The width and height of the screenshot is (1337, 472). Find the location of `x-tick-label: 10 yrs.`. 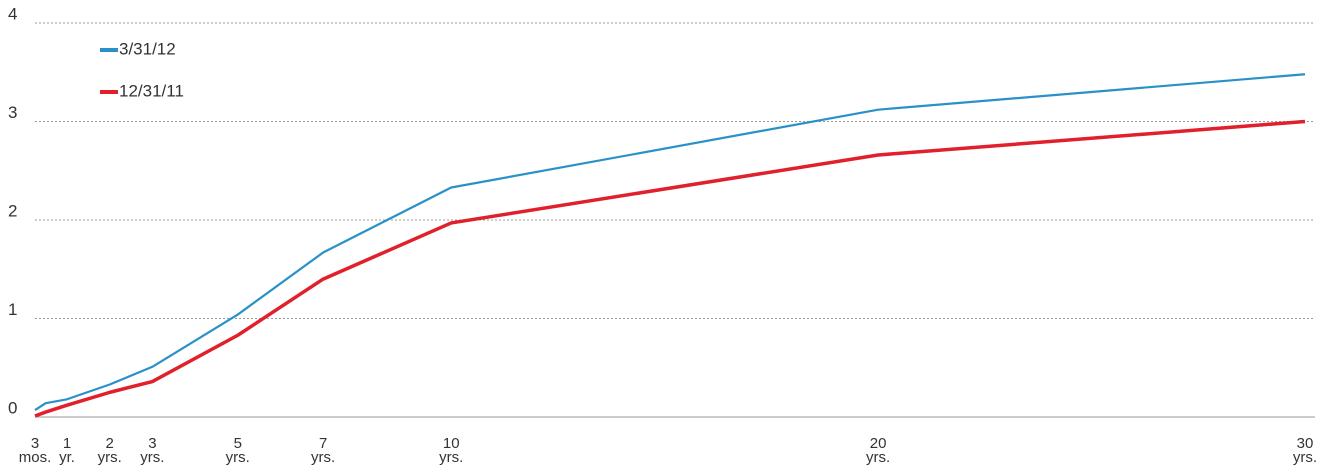

x-tick-label: 10 yrs. is located at coordinates (451, 450).